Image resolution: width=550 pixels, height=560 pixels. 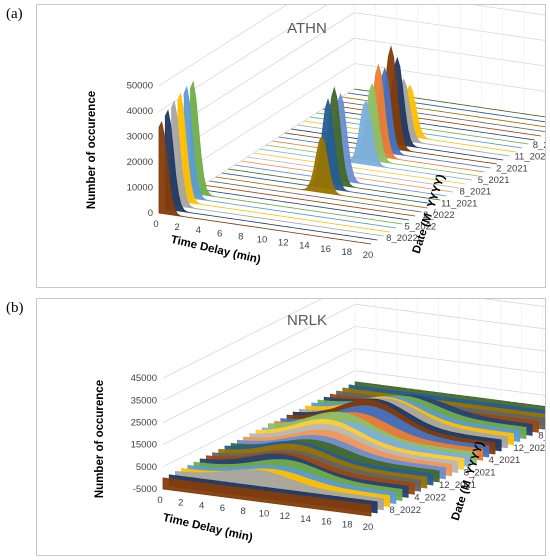 What do you see at coordinates (359, 168) in the screenshot?
I see `series-15-area` at bounding box center [359, 168].